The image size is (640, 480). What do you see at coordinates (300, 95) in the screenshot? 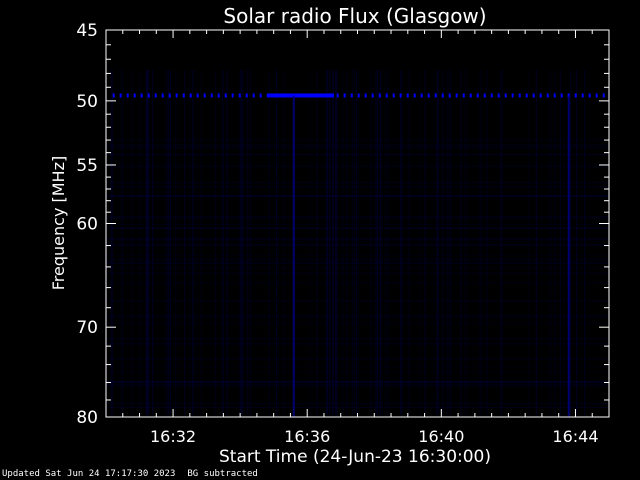
I see `intense-band` at bounding box center [300, 95].